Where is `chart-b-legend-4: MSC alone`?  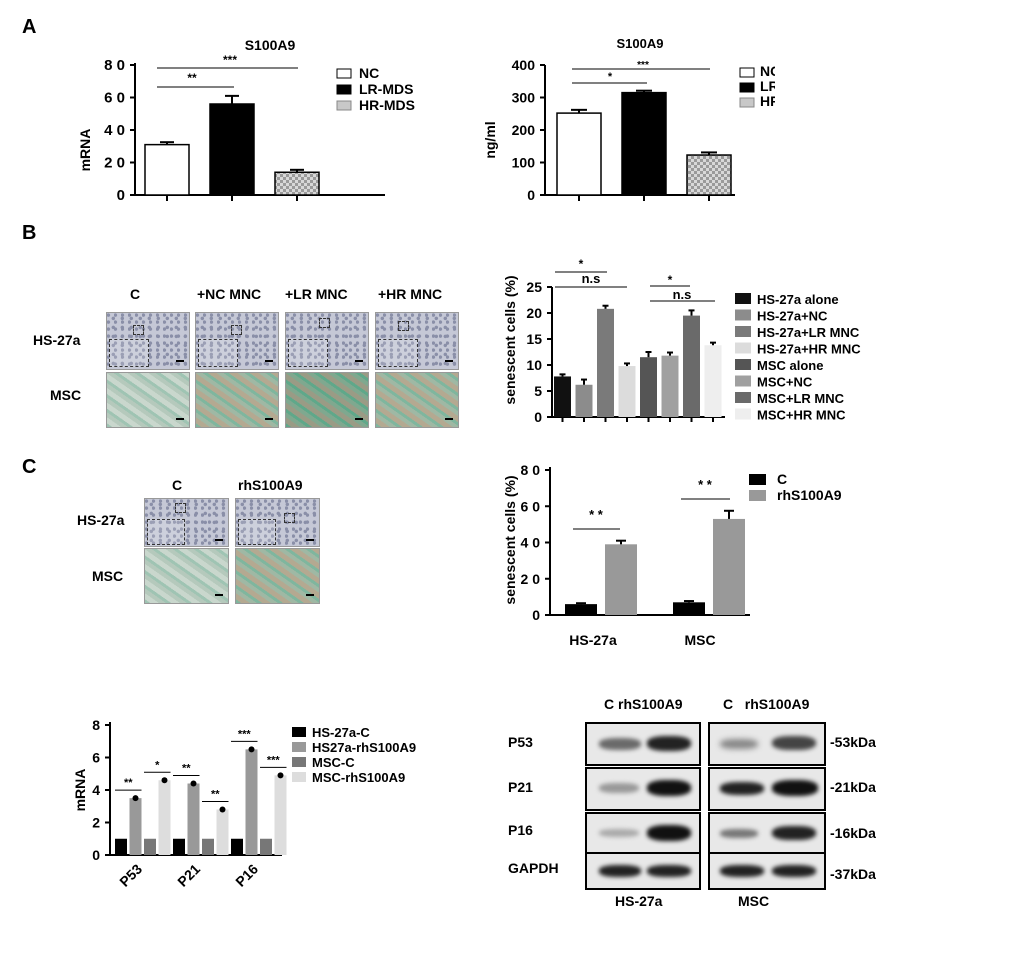
chart-b-legend-4: MSC alone is located at coordinates (790, 365).